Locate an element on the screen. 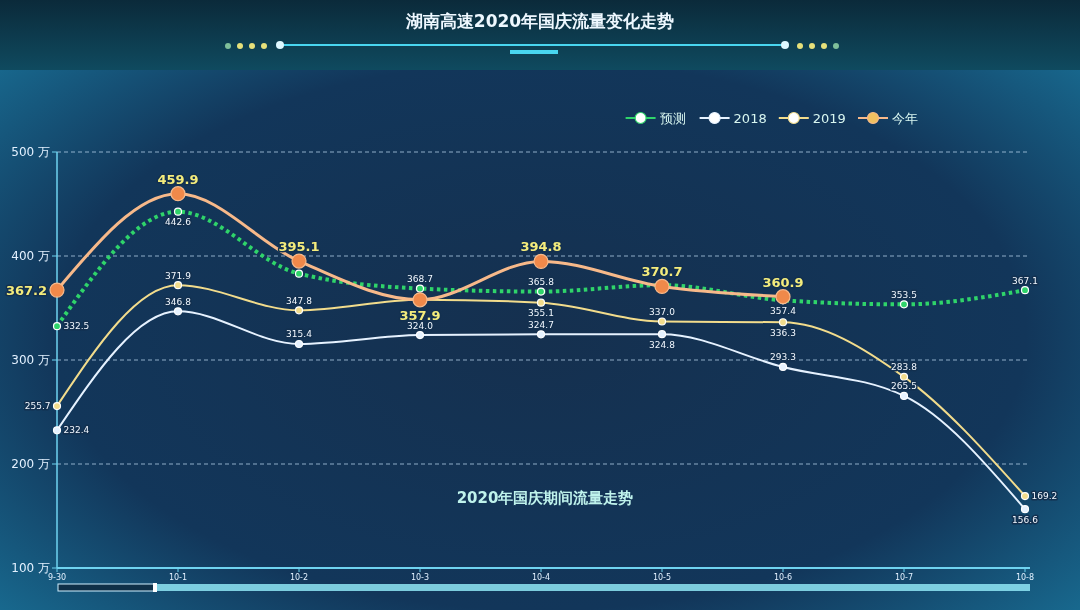 The height and width of the screenshot is (610, 1080). x-tick-label: 10-4 is located at coordinates (541, 577).